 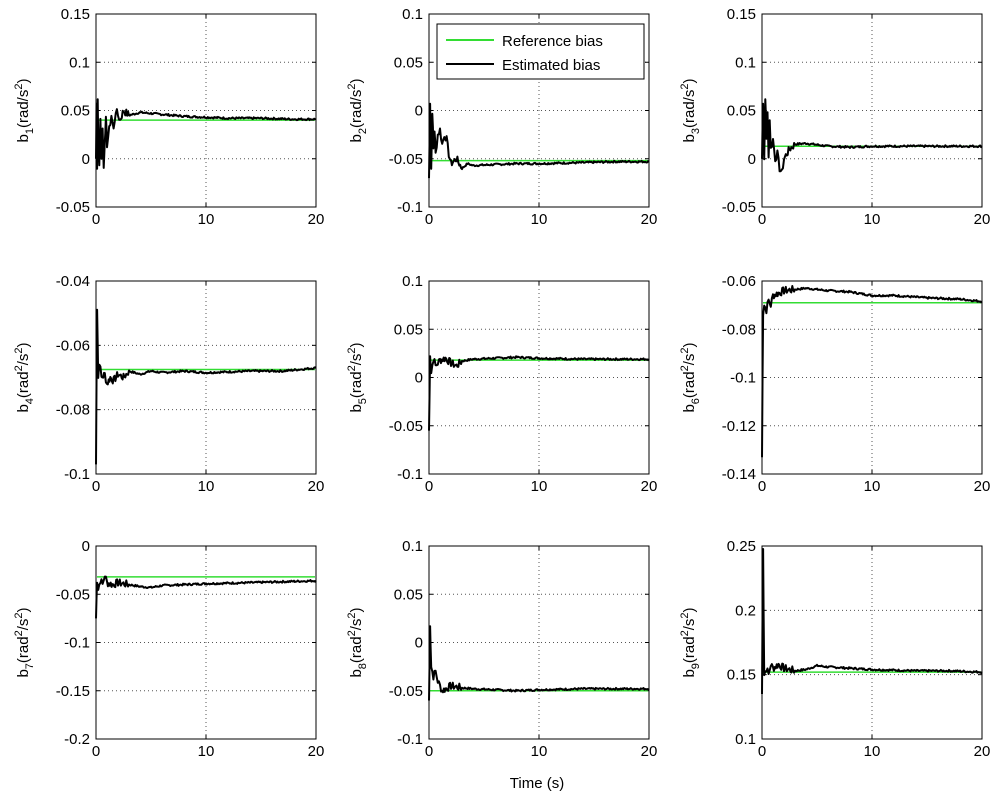 I want to click on y-axis-label: b8(rad2/s2), so click(x=357, y=642).